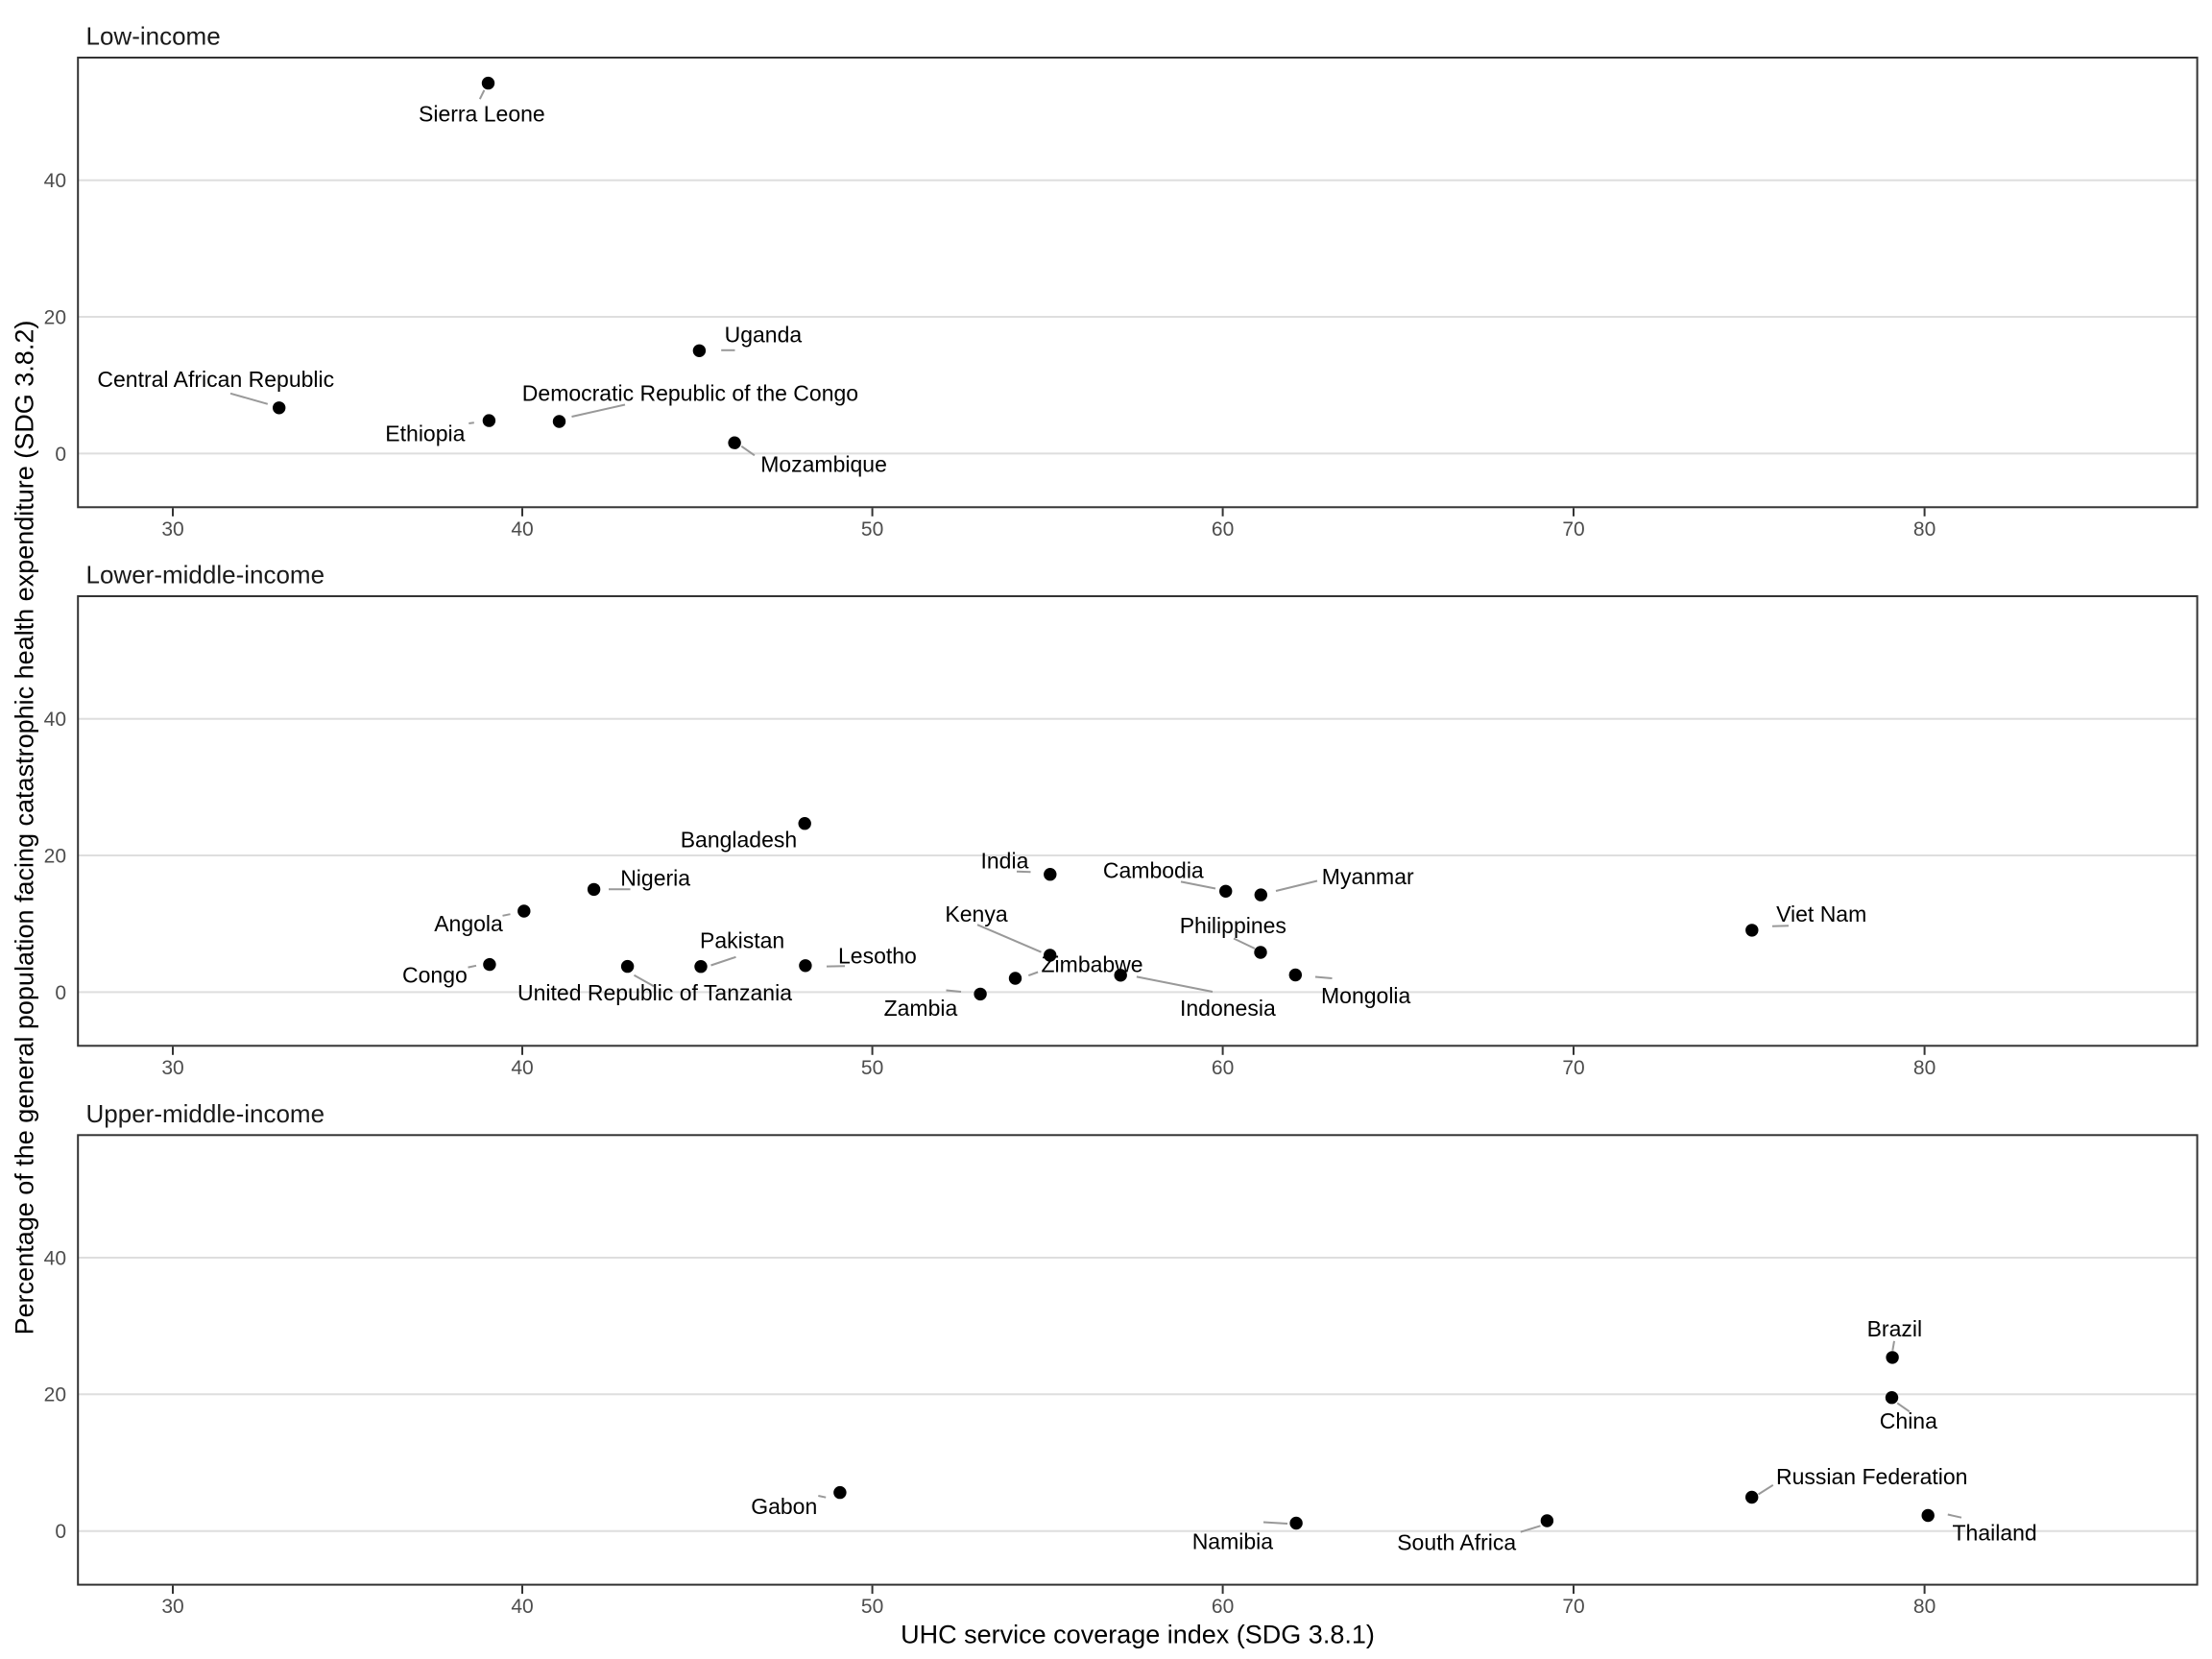  What do you see at coordinates (1895, 1328) in the screenshot?
I see `svg-text: Brazil` at bounding box center [1895, 1328].